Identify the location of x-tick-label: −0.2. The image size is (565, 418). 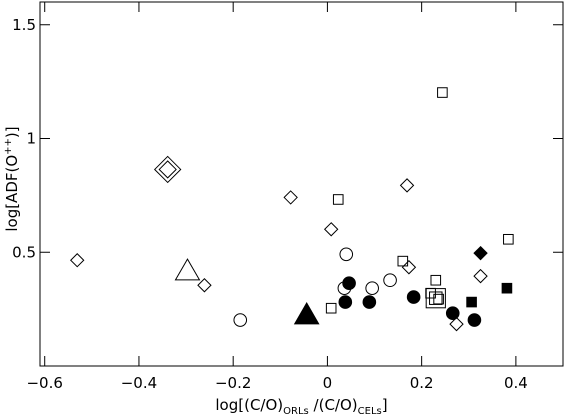
(233, 383).